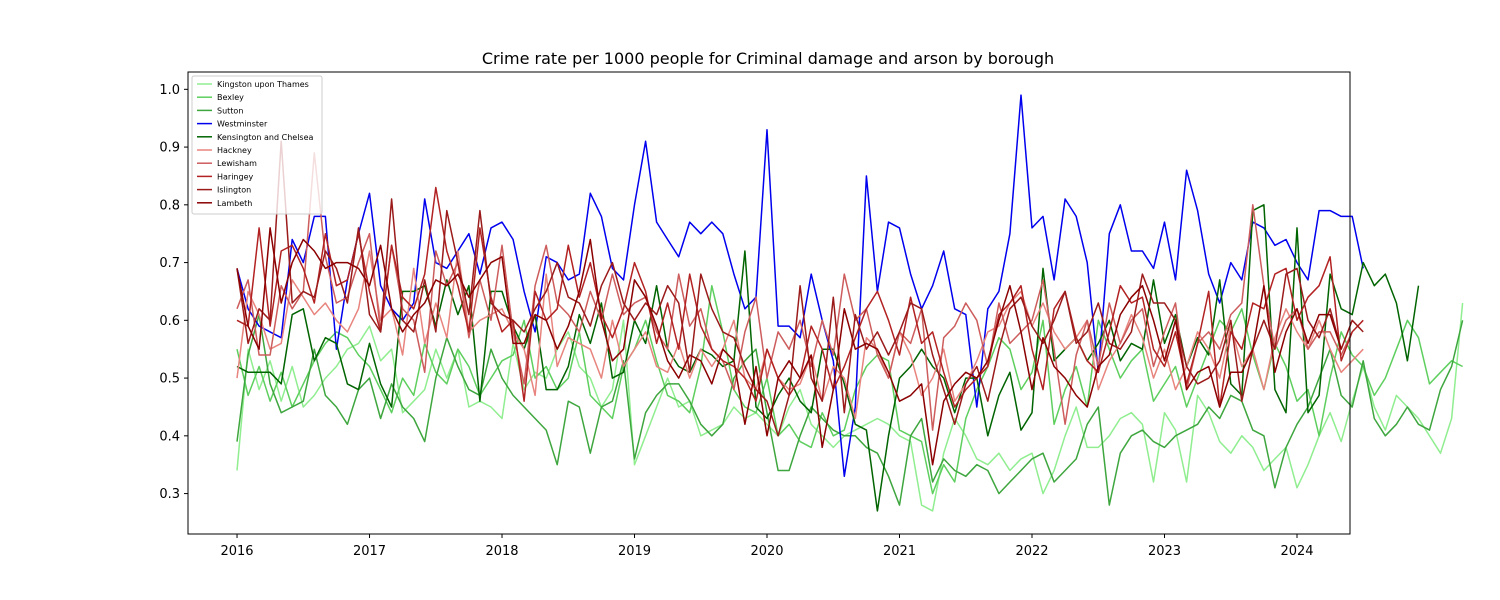 The height and width of the screenshot is (600, 1500). I want to click on legend-label: Sutton, so click(230, 110).